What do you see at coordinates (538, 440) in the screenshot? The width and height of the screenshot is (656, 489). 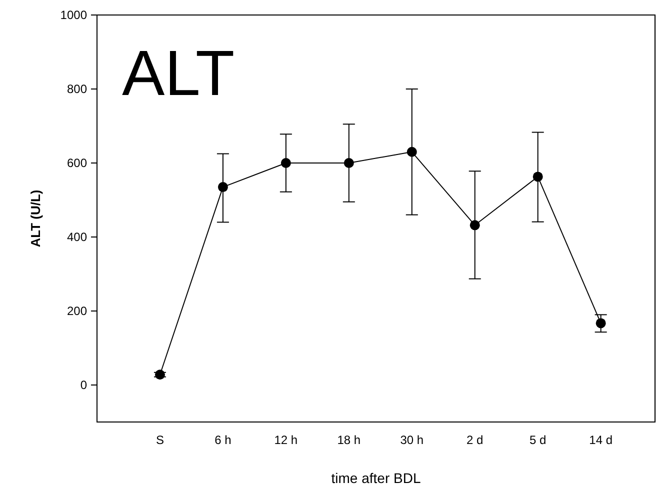 I see `x-tick-label: 5 d` at bounding box center [538, 440].